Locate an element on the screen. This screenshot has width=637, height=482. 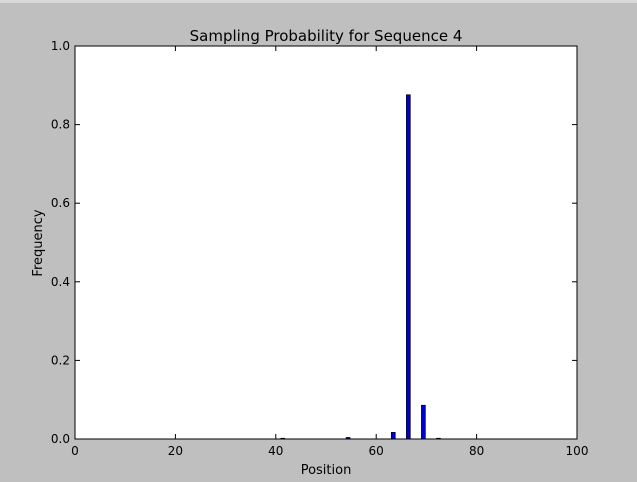
x-tick-label: 100 is located at coordinates (577, 451).